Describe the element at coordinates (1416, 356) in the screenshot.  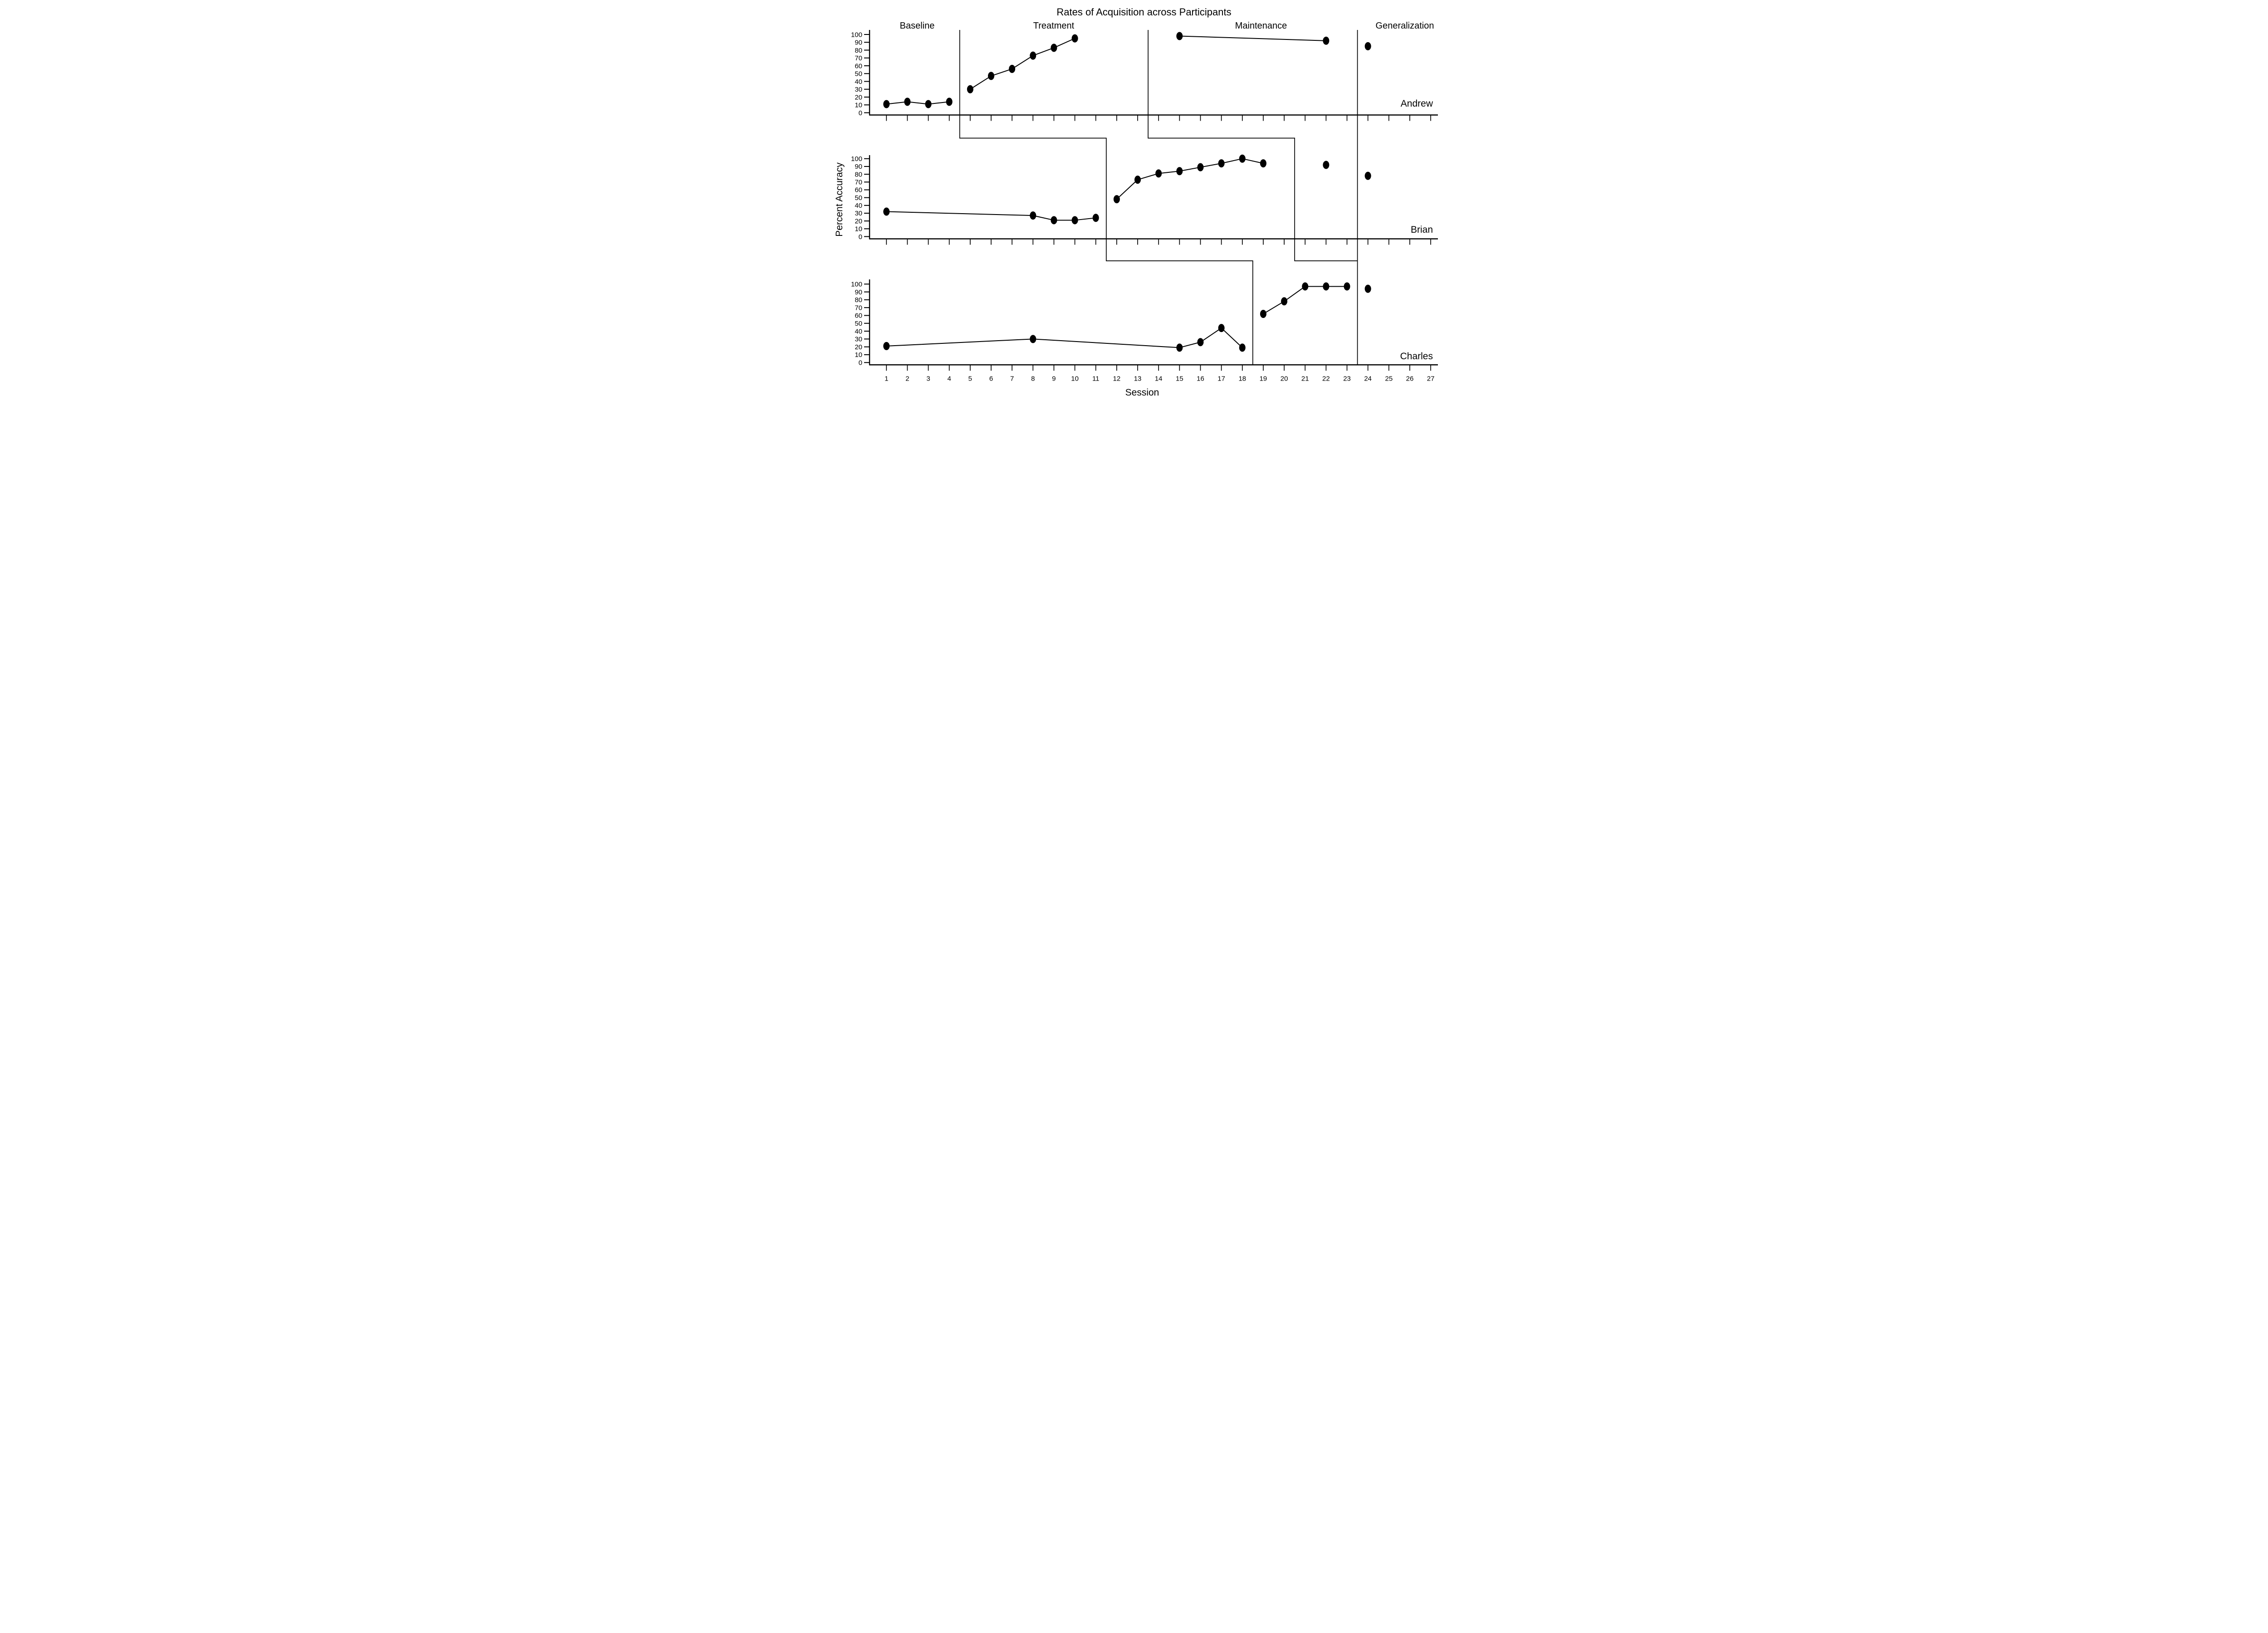
I see `participant-label-charles: Charles` at that location.